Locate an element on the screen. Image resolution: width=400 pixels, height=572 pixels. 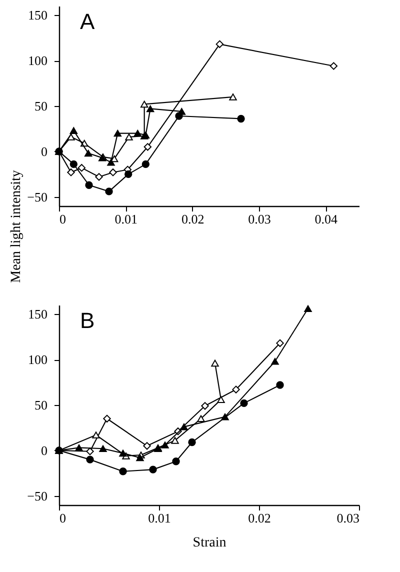
y-axis-title: Mean light intensity is located at coordinates (16, 226).